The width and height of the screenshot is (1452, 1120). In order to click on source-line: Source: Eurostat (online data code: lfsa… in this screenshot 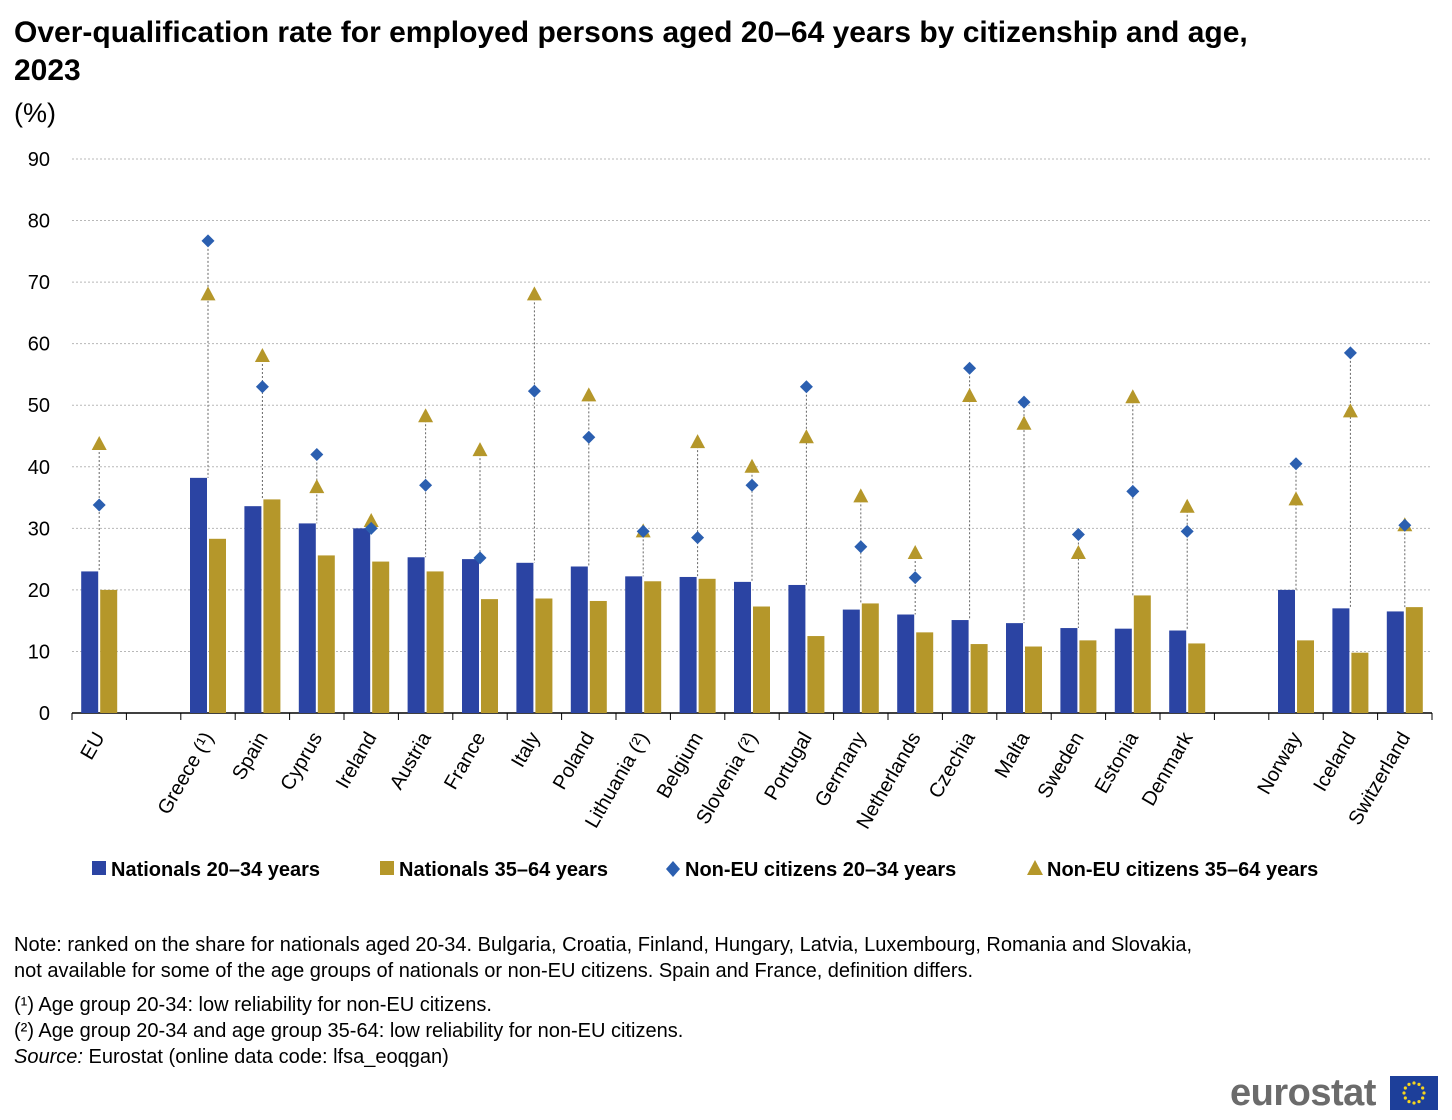, I will do `click(614, 1057)`.